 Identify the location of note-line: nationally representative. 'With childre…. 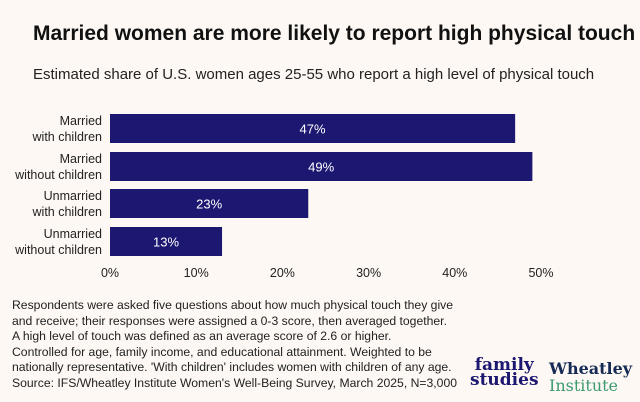
(232, 367).